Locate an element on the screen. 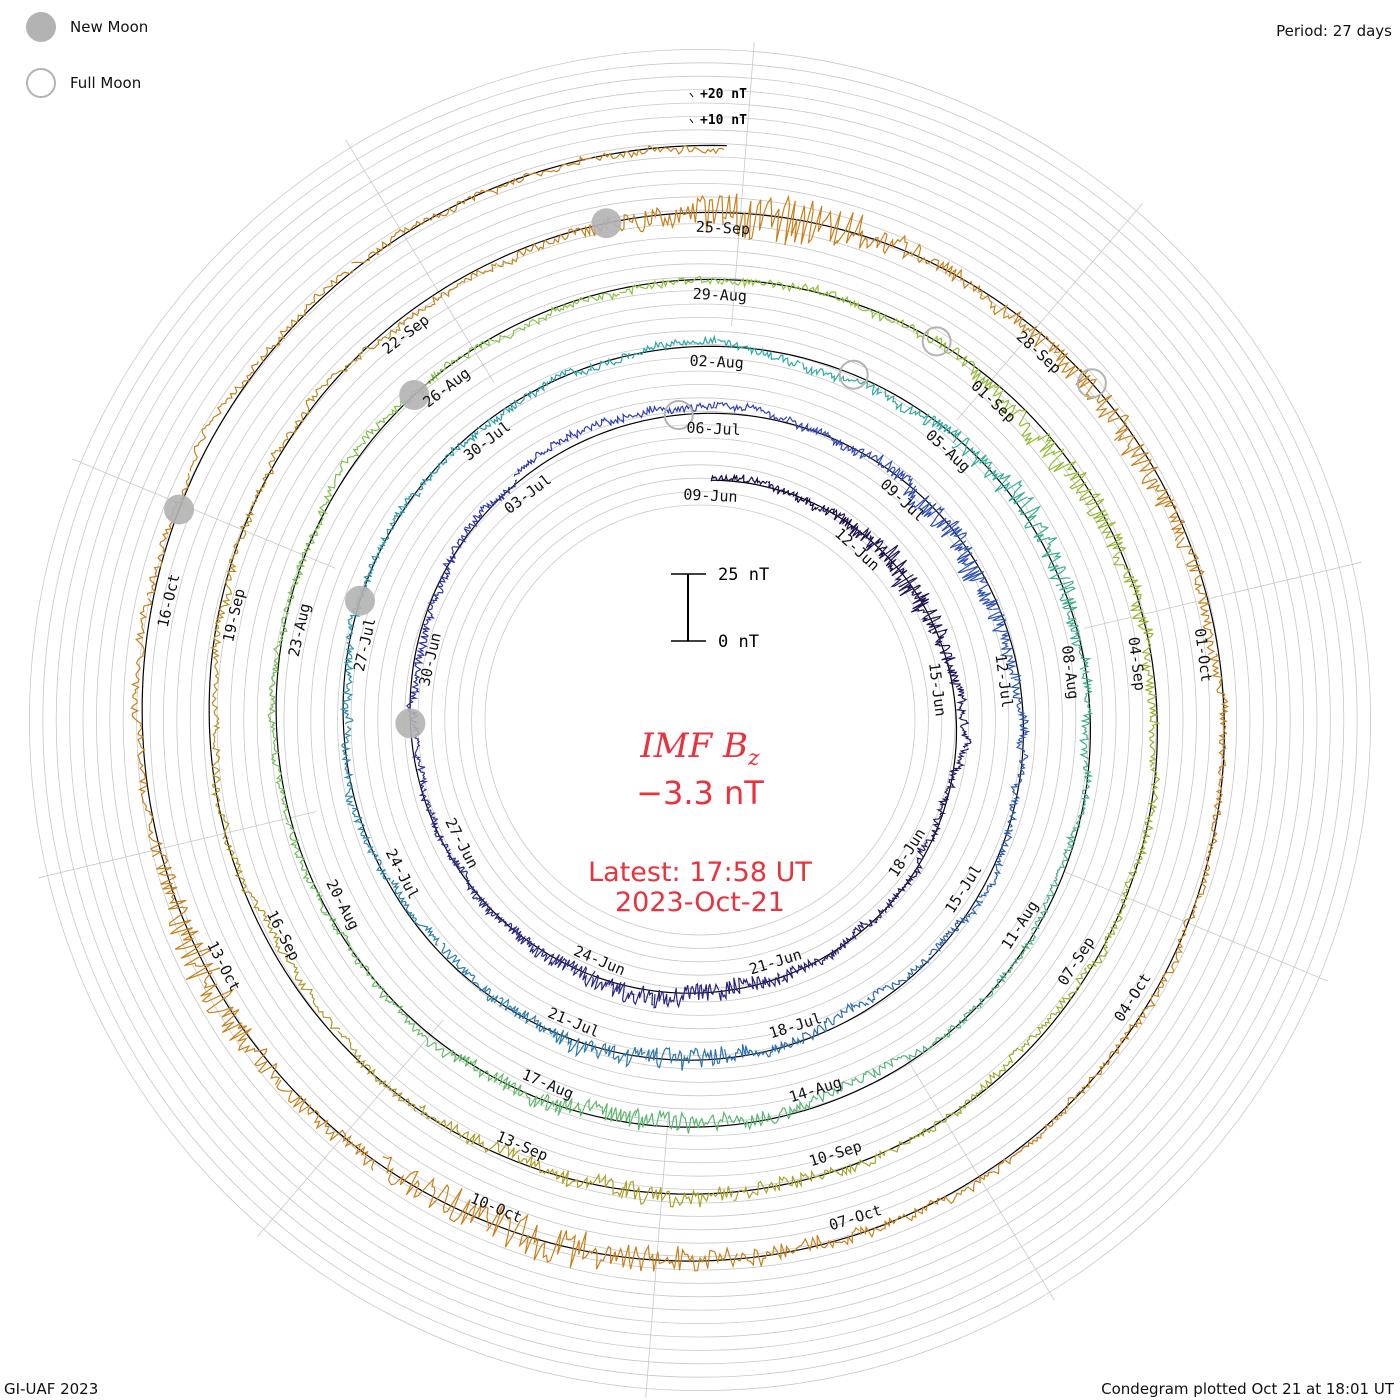  scale-bar: 25 nT 0 nT is located at coordinates (720, 608).